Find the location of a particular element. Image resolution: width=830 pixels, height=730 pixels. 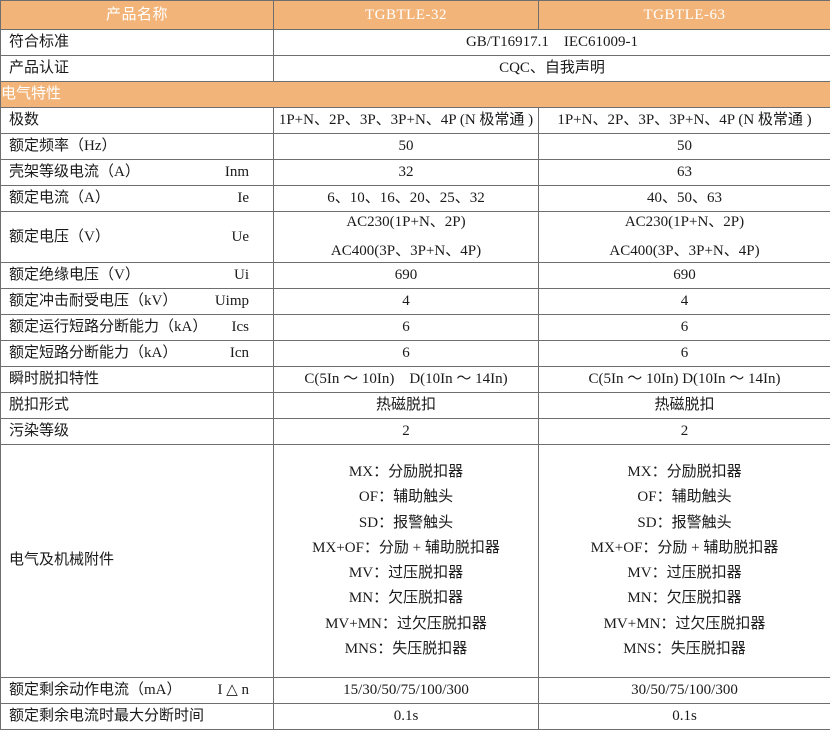

label-wrap: 额定冲击耐受电压（kV）Uimp is located at coordinates (137, 301).